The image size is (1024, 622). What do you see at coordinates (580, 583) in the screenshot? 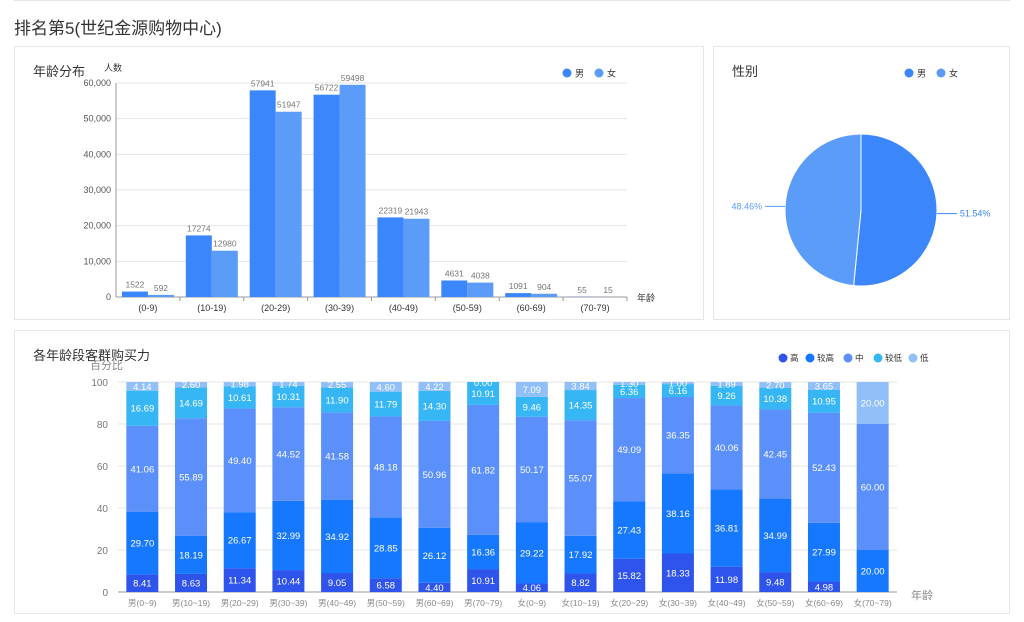
I see `segment-value-label: 8.82` at bounding box center [580, 583].